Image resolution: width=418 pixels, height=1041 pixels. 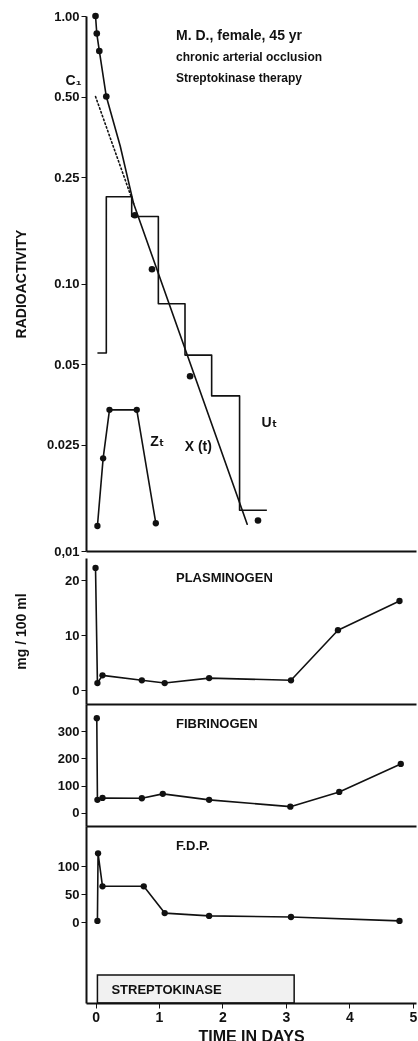 What do you see at coordinates (224, 577) in the screenshot?
I see `text: PLASMINOGEN` at bounding box center [224, 577].